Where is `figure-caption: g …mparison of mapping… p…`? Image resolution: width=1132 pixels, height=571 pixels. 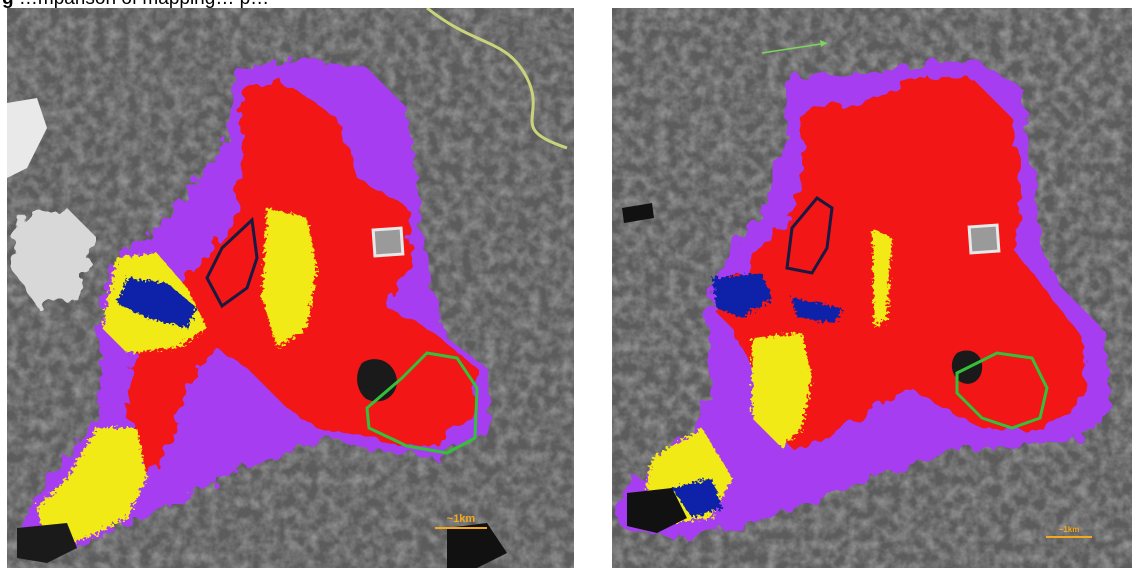 figure-caption: g …mparison of mapping… p… is located at coordinates (136, 4).